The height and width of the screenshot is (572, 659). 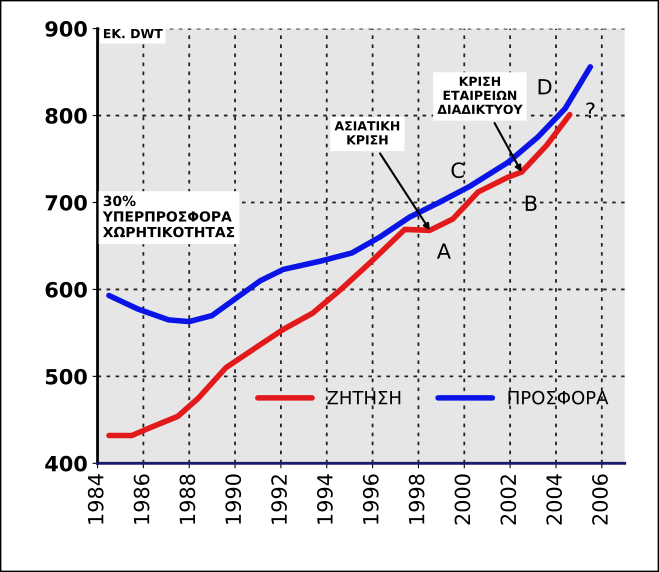 What do you see at coordinates (96, 499) in the screenshot?
I see `x-tick-label: 1984` at bounding box center [96, 499].